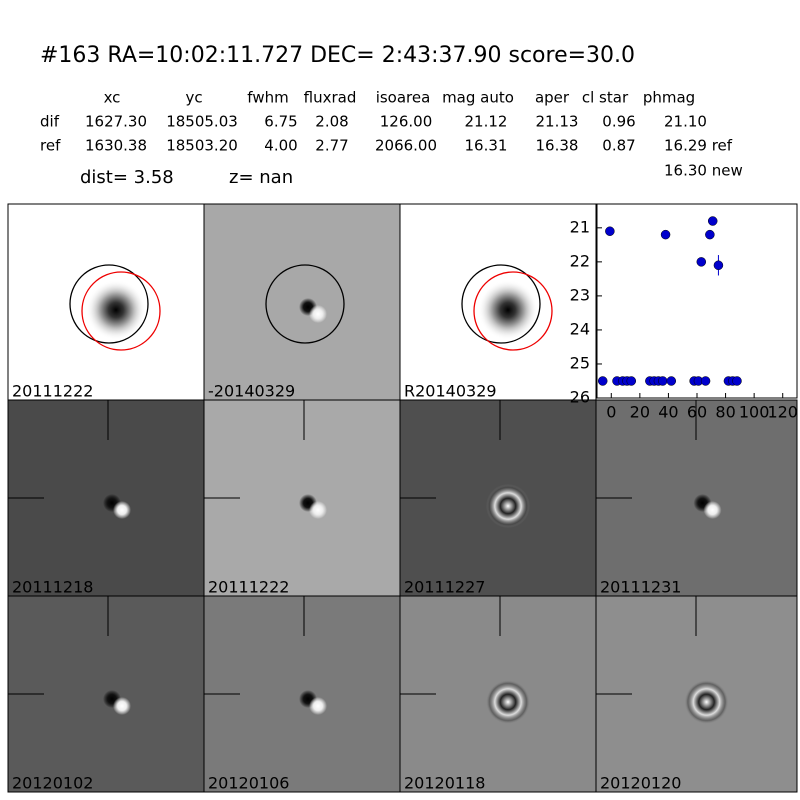  Describe the element at coordinates (403, 98) in the screenshot. I see `column-header: isoarea` at that location.